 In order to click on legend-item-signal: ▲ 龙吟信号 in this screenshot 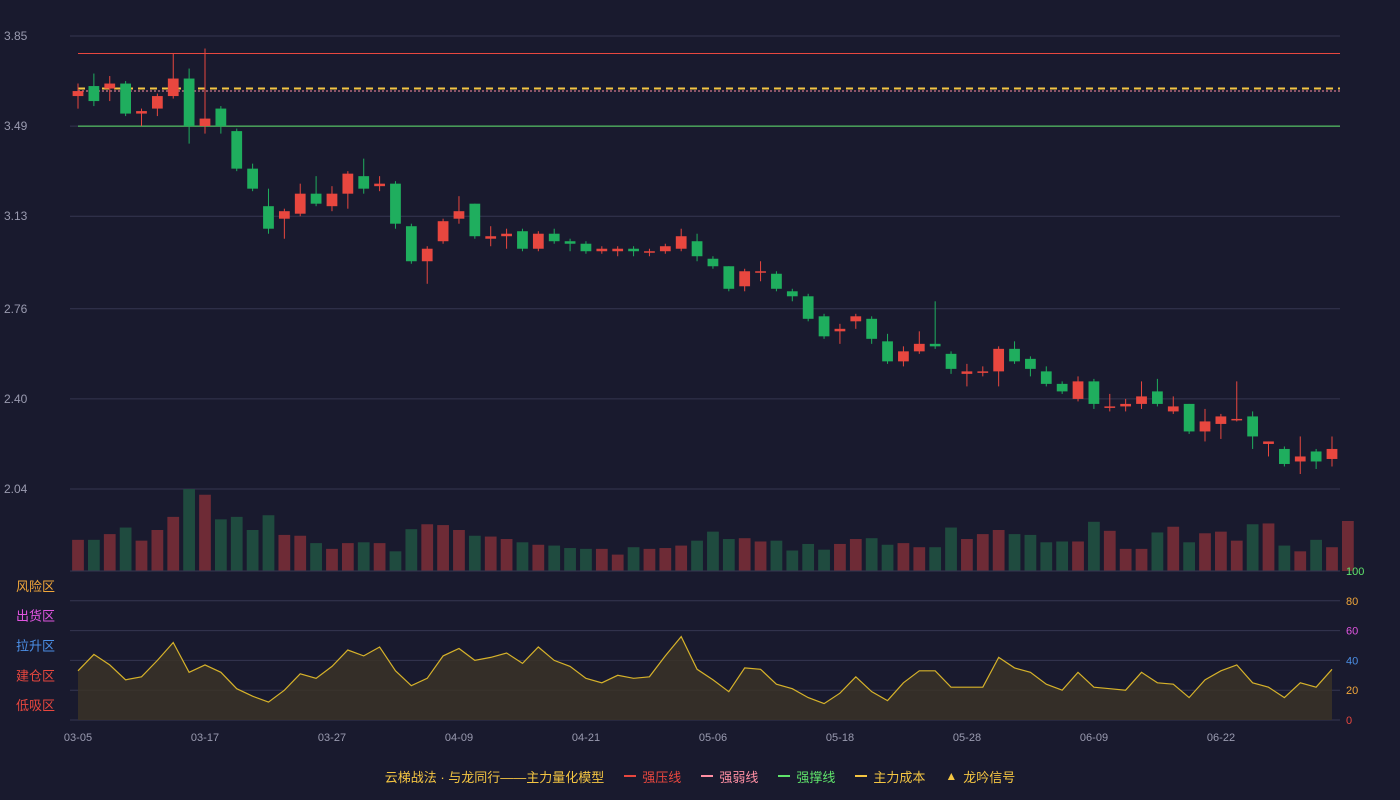, I will do `click(980, 776)`.